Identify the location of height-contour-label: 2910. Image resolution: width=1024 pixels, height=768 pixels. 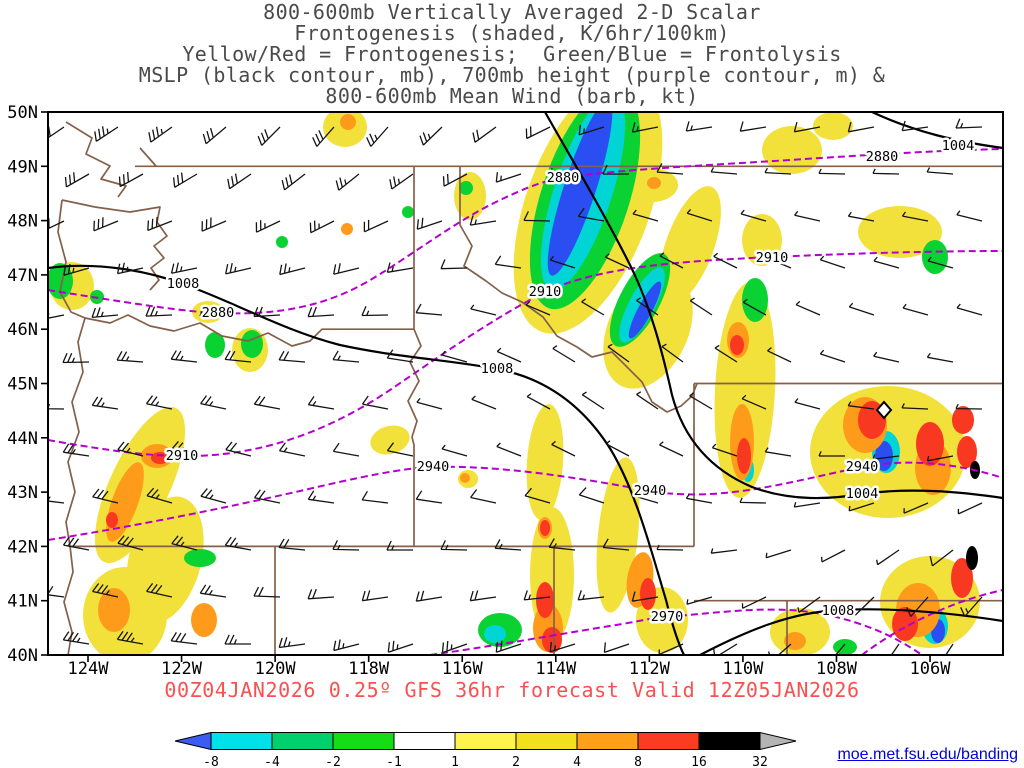
(772, 258).